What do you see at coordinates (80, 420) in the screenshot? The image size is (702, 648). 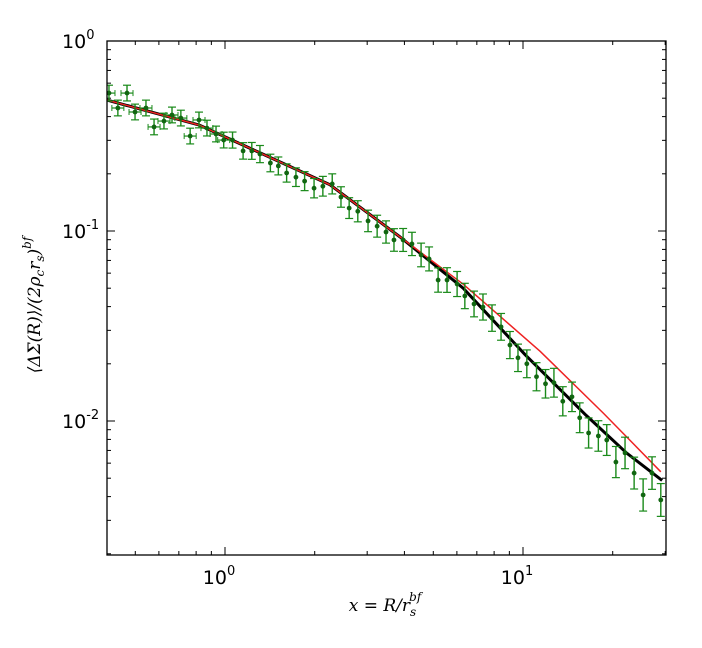 I see `y-tick-label: 10⁻²` at bounding box center [80, 420].